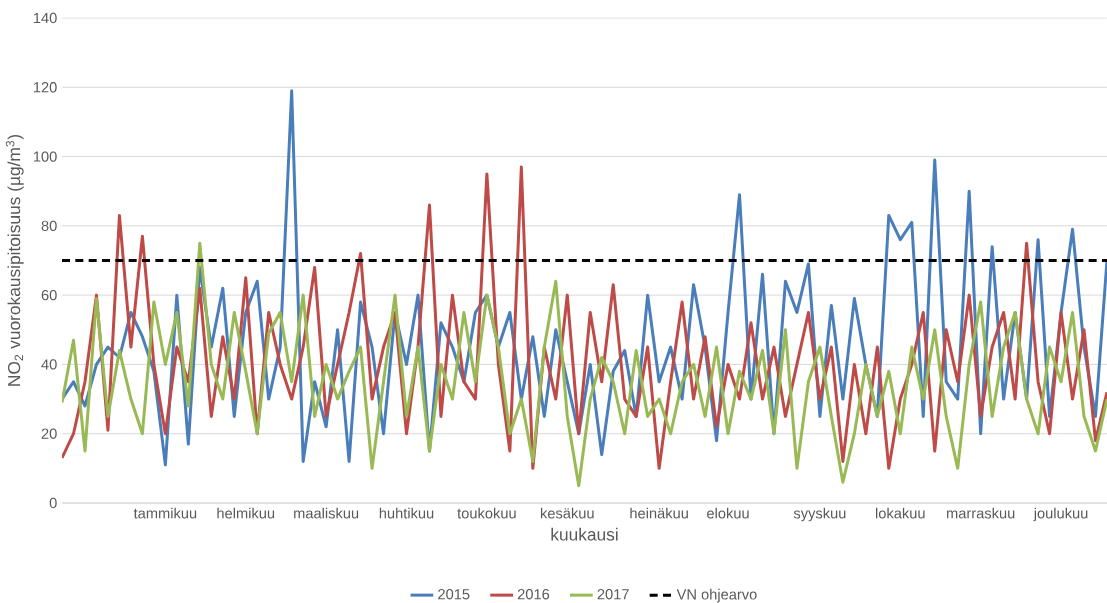 This screenshot has width=1107, height=603. What do you see at coordinates (454, 594) in the screenshot?
I see `legend-label: 2015` at bounding box center [454, 594].